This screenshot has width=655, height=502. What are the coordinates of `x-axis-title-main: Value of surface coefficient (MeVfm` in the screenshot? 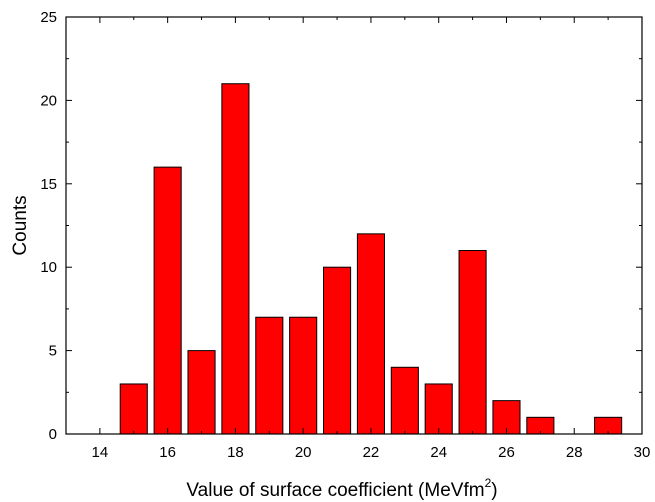 It's located at (335, 490).